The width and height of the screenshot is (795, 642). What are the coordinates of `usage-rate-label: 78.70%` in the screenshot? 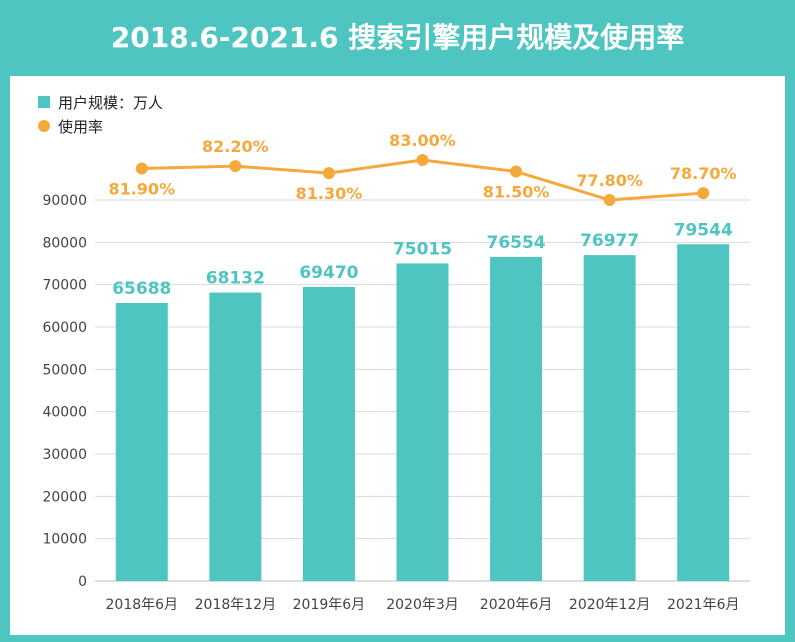 It's located at (703, 173).